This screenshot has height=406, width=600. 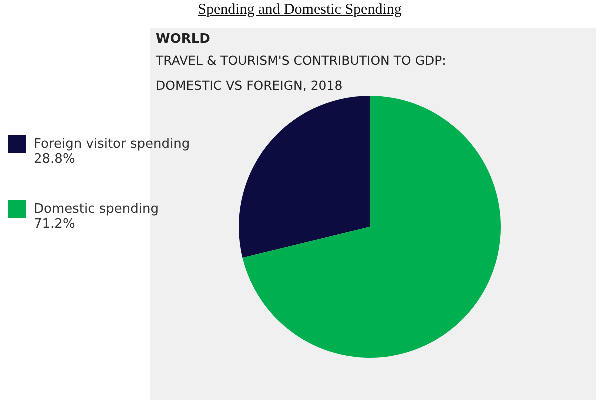 What do you see at coordinates (55, 224) in the screenshot?
I see `data-label: 71.2%` at bounding box center [55, 224].